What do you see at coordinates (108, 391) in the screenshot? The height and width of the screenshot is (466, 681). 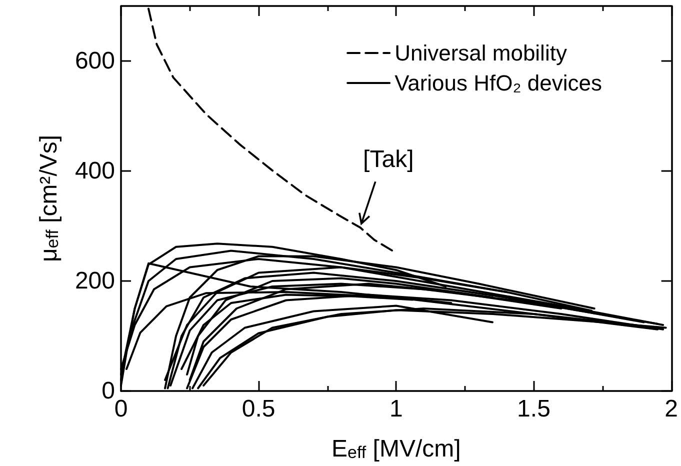 I see `y-tick-label: 0` at bounding box center [108, 391].